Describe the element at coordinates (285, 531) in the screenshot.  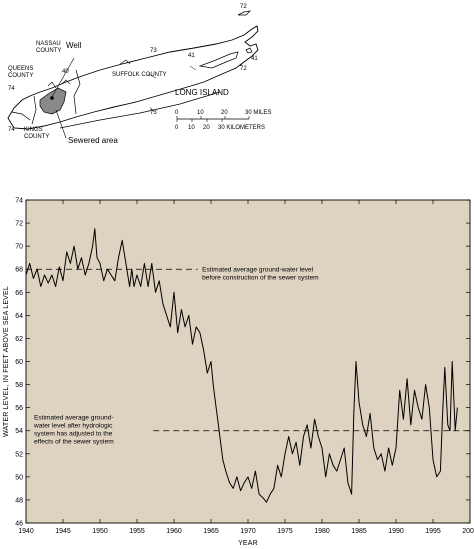
I see `x-tick-label: 1975` at that location.